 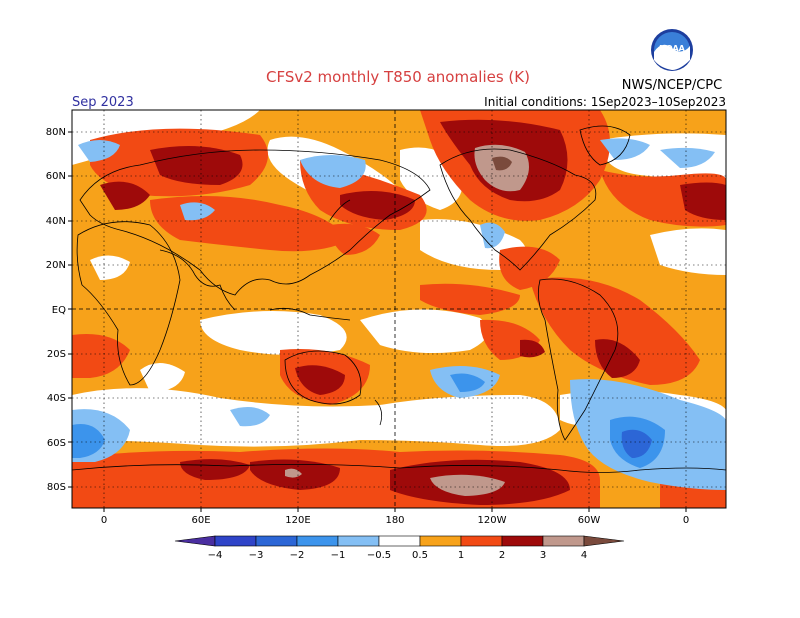 What do you see at coordinates (56, 487) in the screenshot?
I see `lat-label: 80S` at bounding box center [56, 487].